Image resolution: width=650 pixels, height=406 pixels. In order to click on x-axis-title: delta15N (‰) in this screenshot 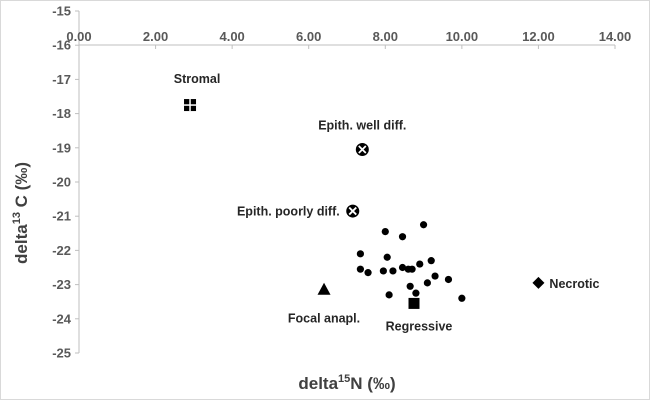, I will do `click(346, 383)`.